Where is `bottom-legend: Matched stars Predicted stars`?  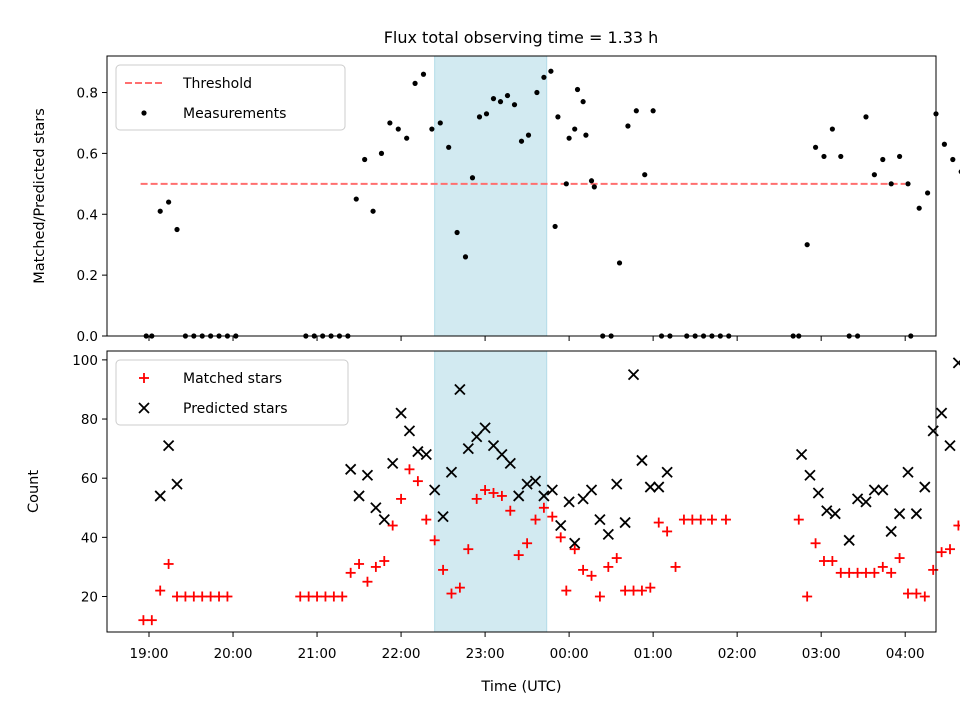 bottom-legend: Matched stars Predicted stars is located at coordinates (232, 392).